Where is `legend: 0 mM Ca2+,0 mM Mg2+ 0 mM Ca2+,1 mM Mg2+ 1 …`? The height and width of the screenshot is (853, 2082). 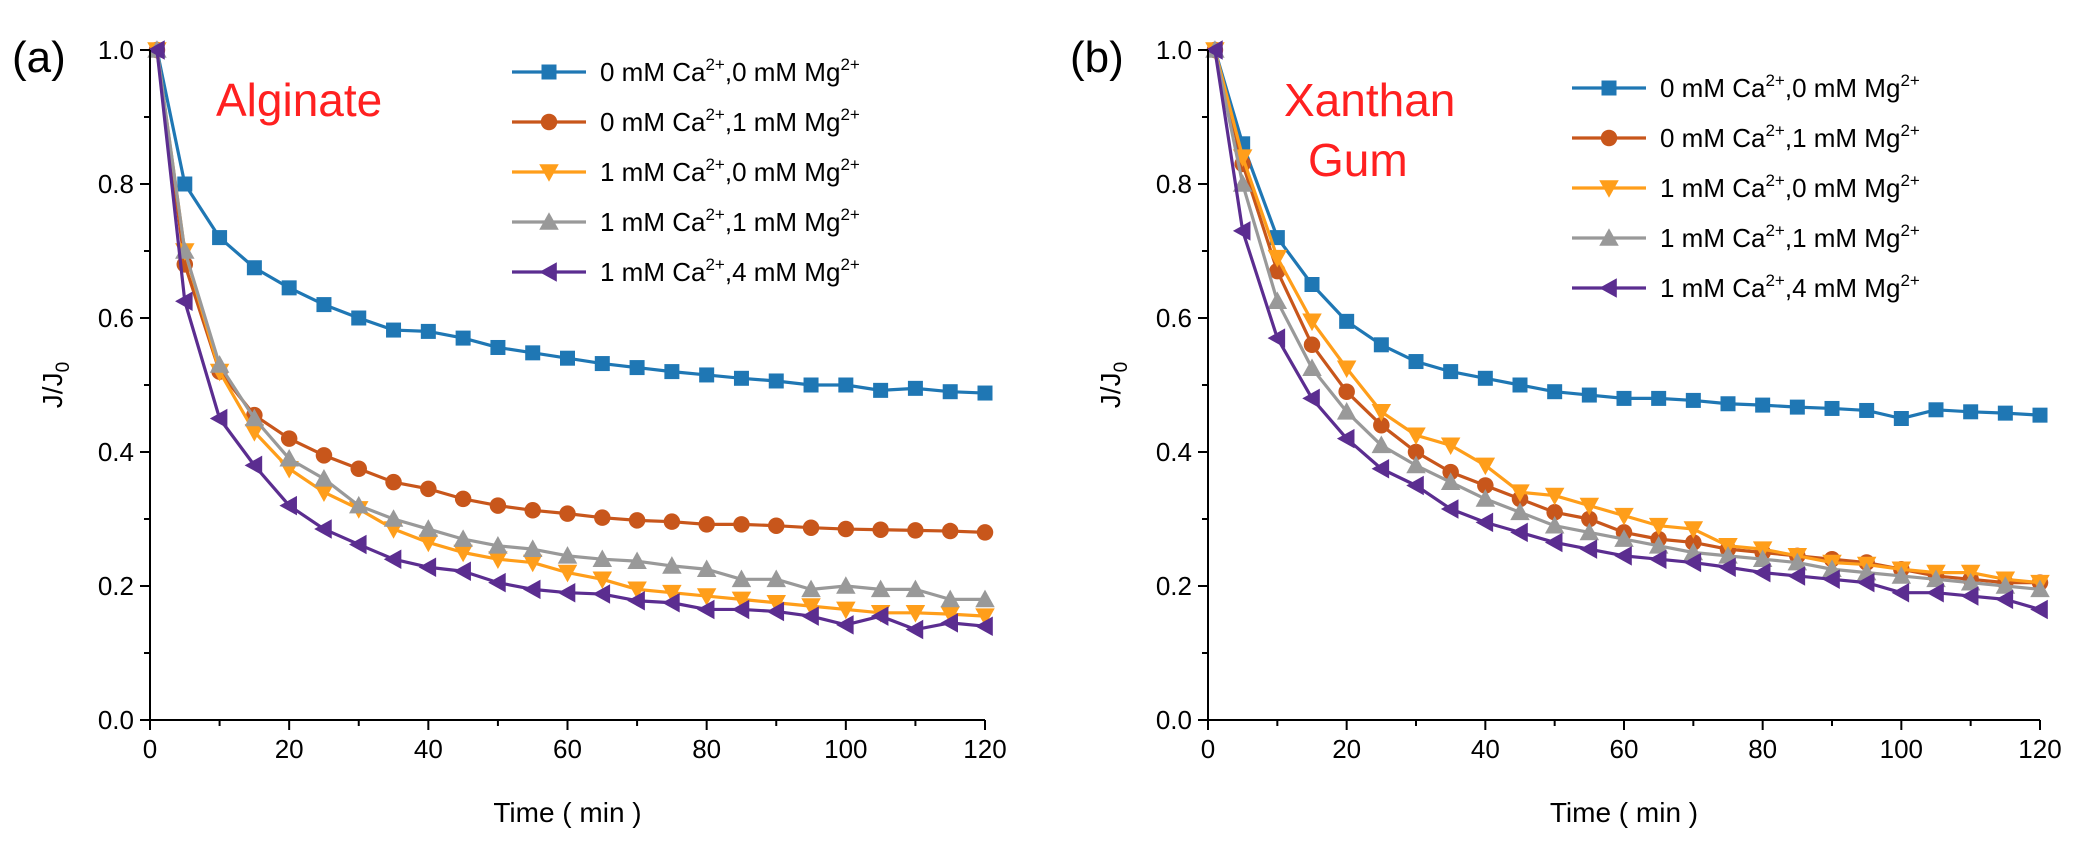
legend: 0 mM Ca2+,0 mM Mg2+ 0 mM Ca2+,1 mM Mg2+ 1 … is located at coordinates (686, 171).